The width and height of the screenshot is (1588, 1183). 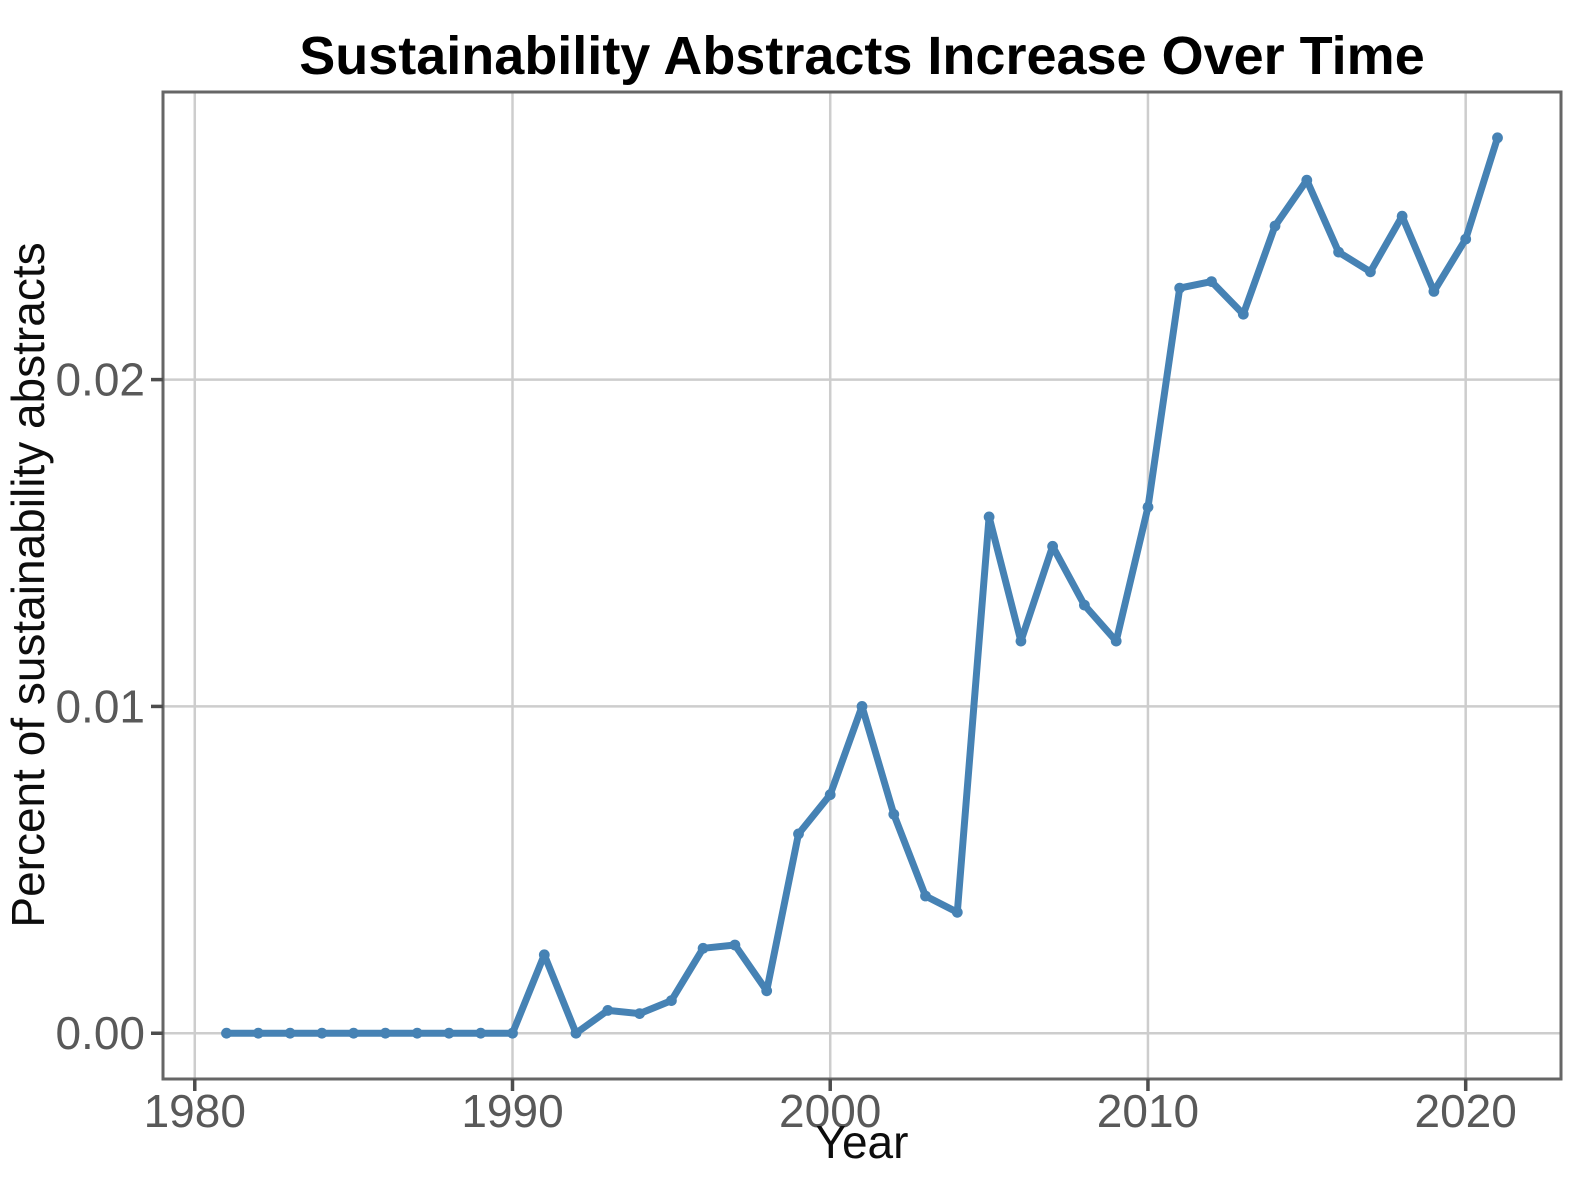 What do you see at coordinates (544, 955) in the screenshot?
I see `data-point-1991` at bounding box center [544, 955].